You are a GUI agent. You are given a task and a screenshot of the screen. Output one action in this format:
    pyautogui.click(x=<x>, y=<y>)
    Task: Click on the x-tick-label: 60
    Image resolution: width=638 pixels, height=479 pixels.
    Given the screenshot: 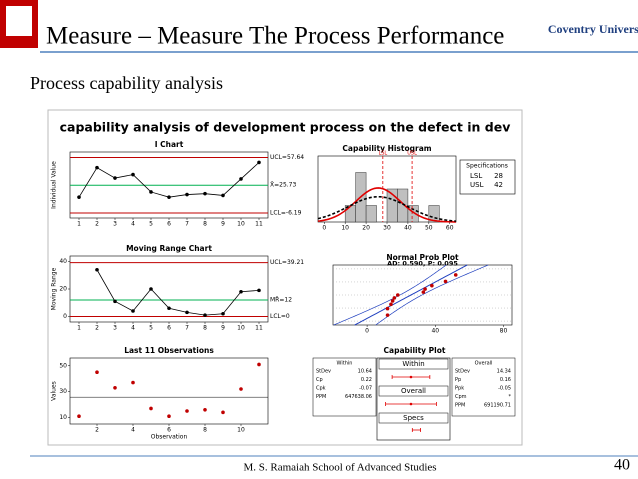 What is the action you would take?
    pyautogui.click(x=450, y=228)
    